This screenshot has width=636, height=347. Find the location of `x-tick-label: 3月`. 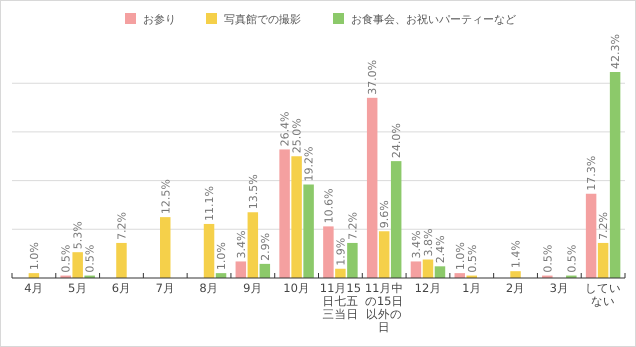

x-tick-label: 3月 is located at coordinates (559, 288).